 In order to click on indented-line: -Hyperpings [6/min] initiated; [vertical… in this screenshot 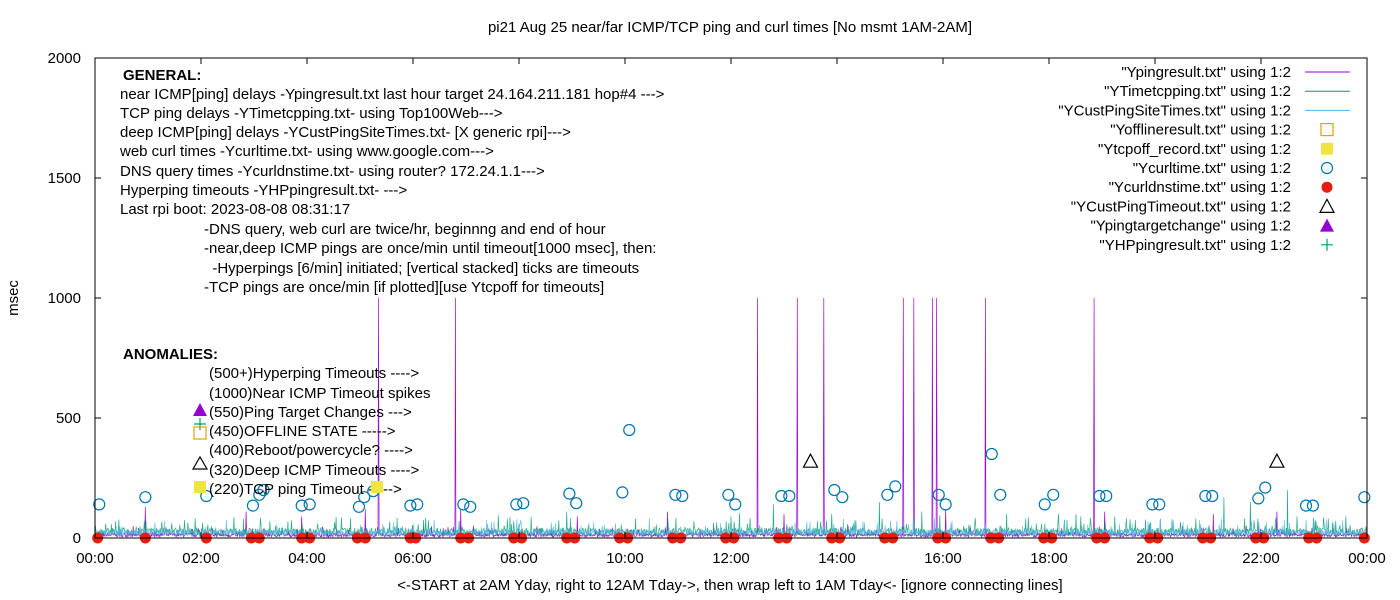, I will do `click(421, 268)`.